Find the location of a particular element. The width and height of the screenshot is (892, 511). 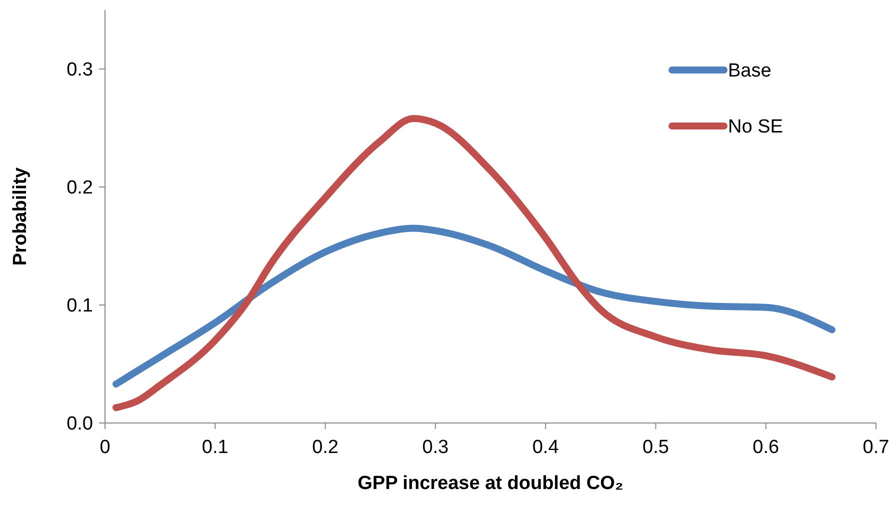

legend-label: No SE is located at coordinates (755, 127).